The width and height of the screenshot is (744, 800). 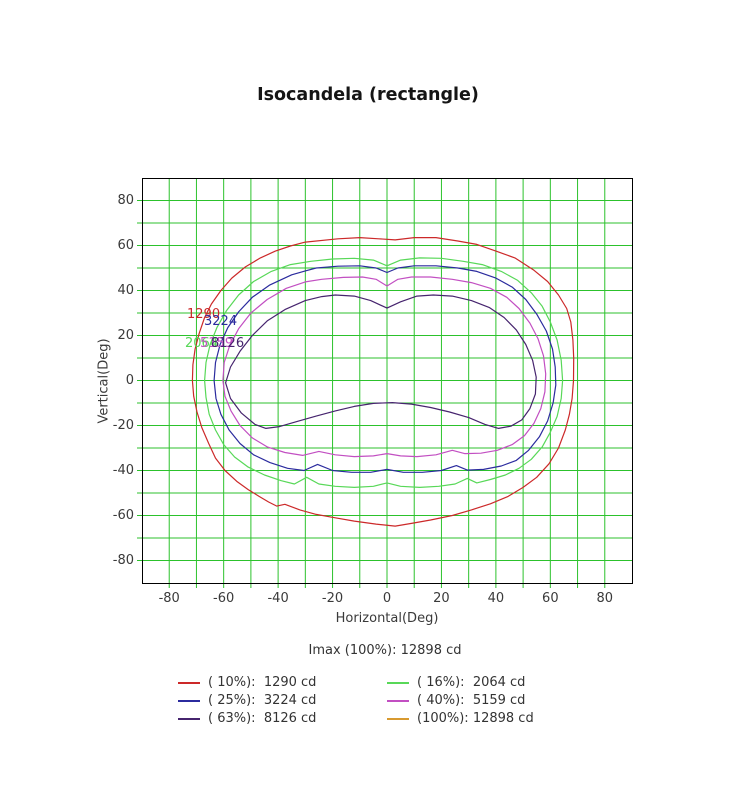 What do you see at coordinates (169, 598) in the screenshot?
I see `x-tick-label: -80` at bounding box center [169, 598].